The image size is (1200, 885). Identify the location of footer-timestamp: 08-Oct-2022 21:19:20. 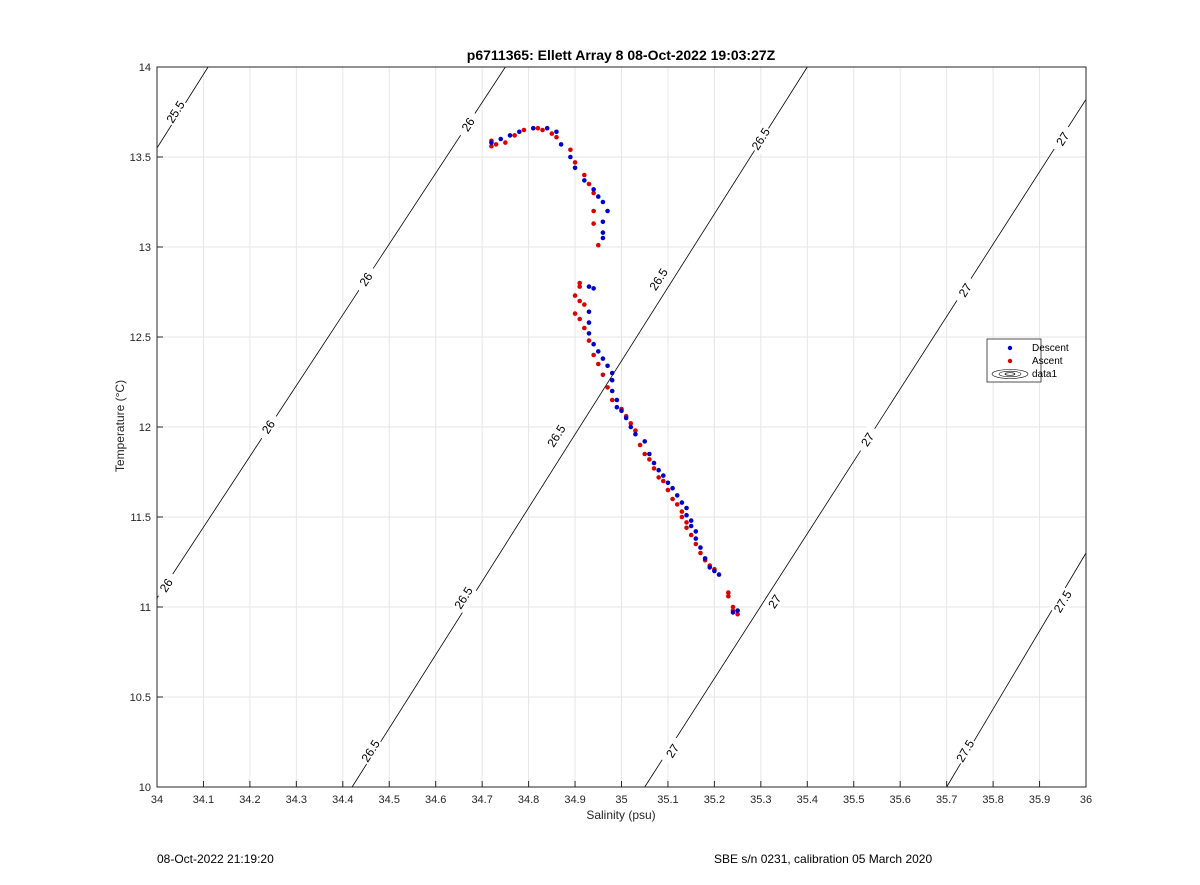
(215, 859).